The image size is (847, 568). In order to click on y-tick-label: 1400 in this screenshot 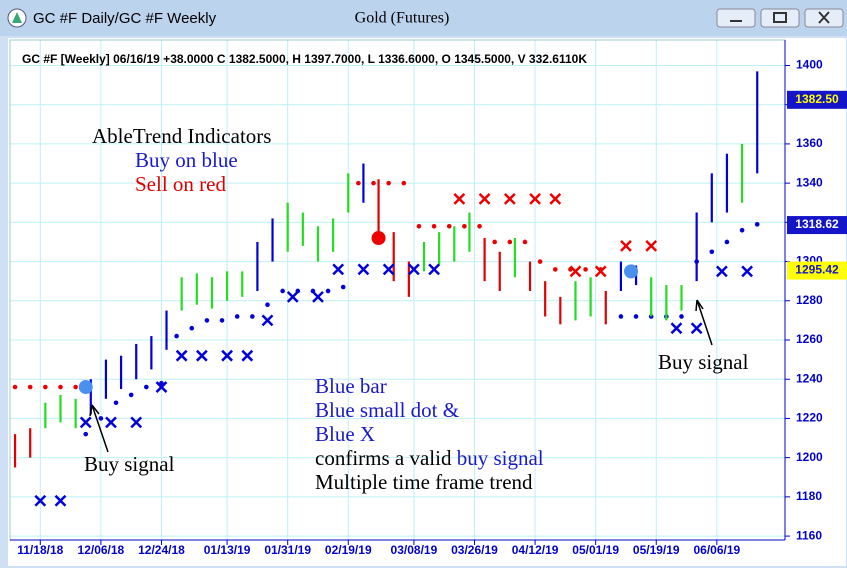, I will do `click(809, 65)`.